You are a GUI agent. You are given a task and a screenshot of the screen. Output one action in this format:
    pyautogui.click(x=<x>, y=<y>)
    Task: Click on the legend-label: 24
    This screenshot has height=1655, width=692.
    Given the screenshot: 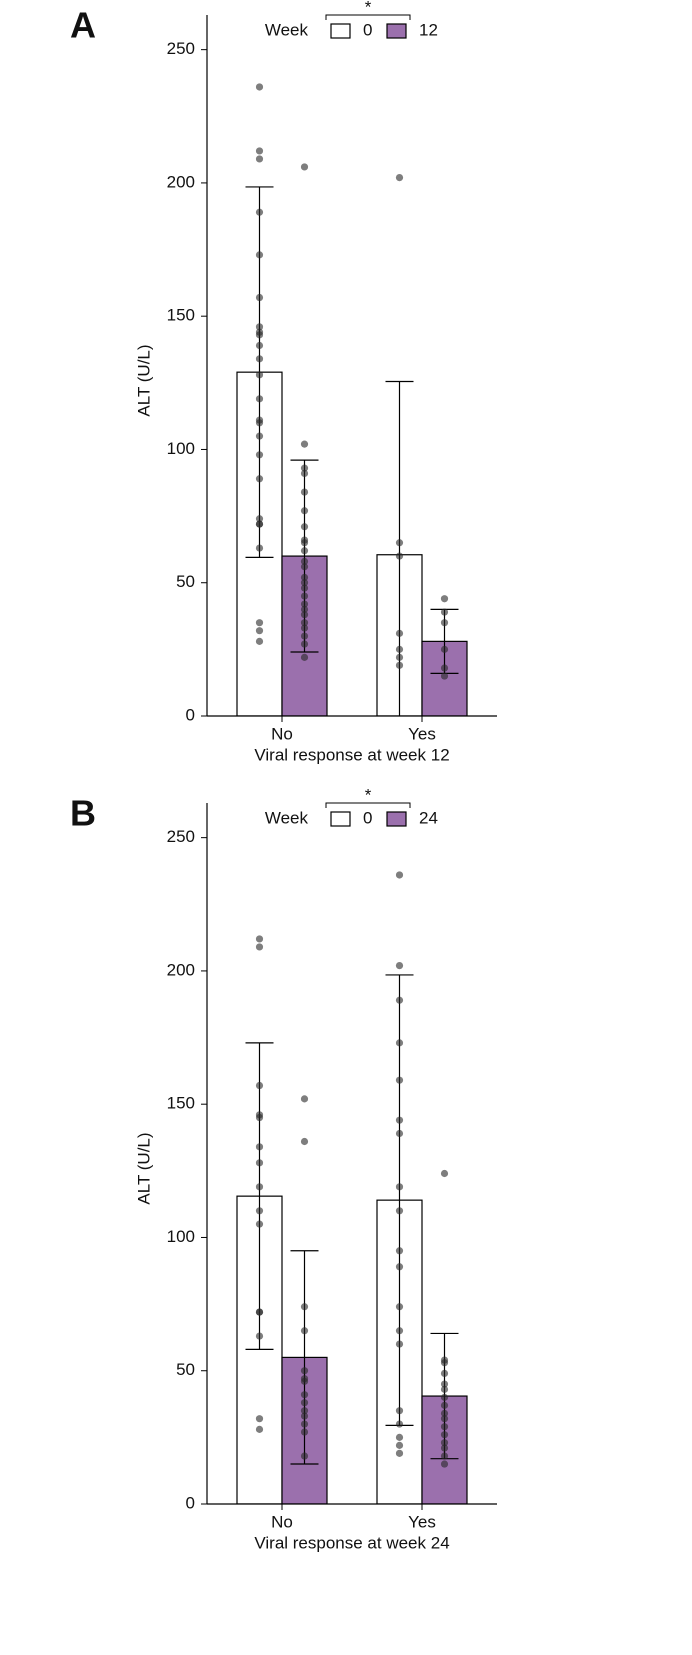 What is the action you would take?
    pyautogui.click(x=428, y=817)
    